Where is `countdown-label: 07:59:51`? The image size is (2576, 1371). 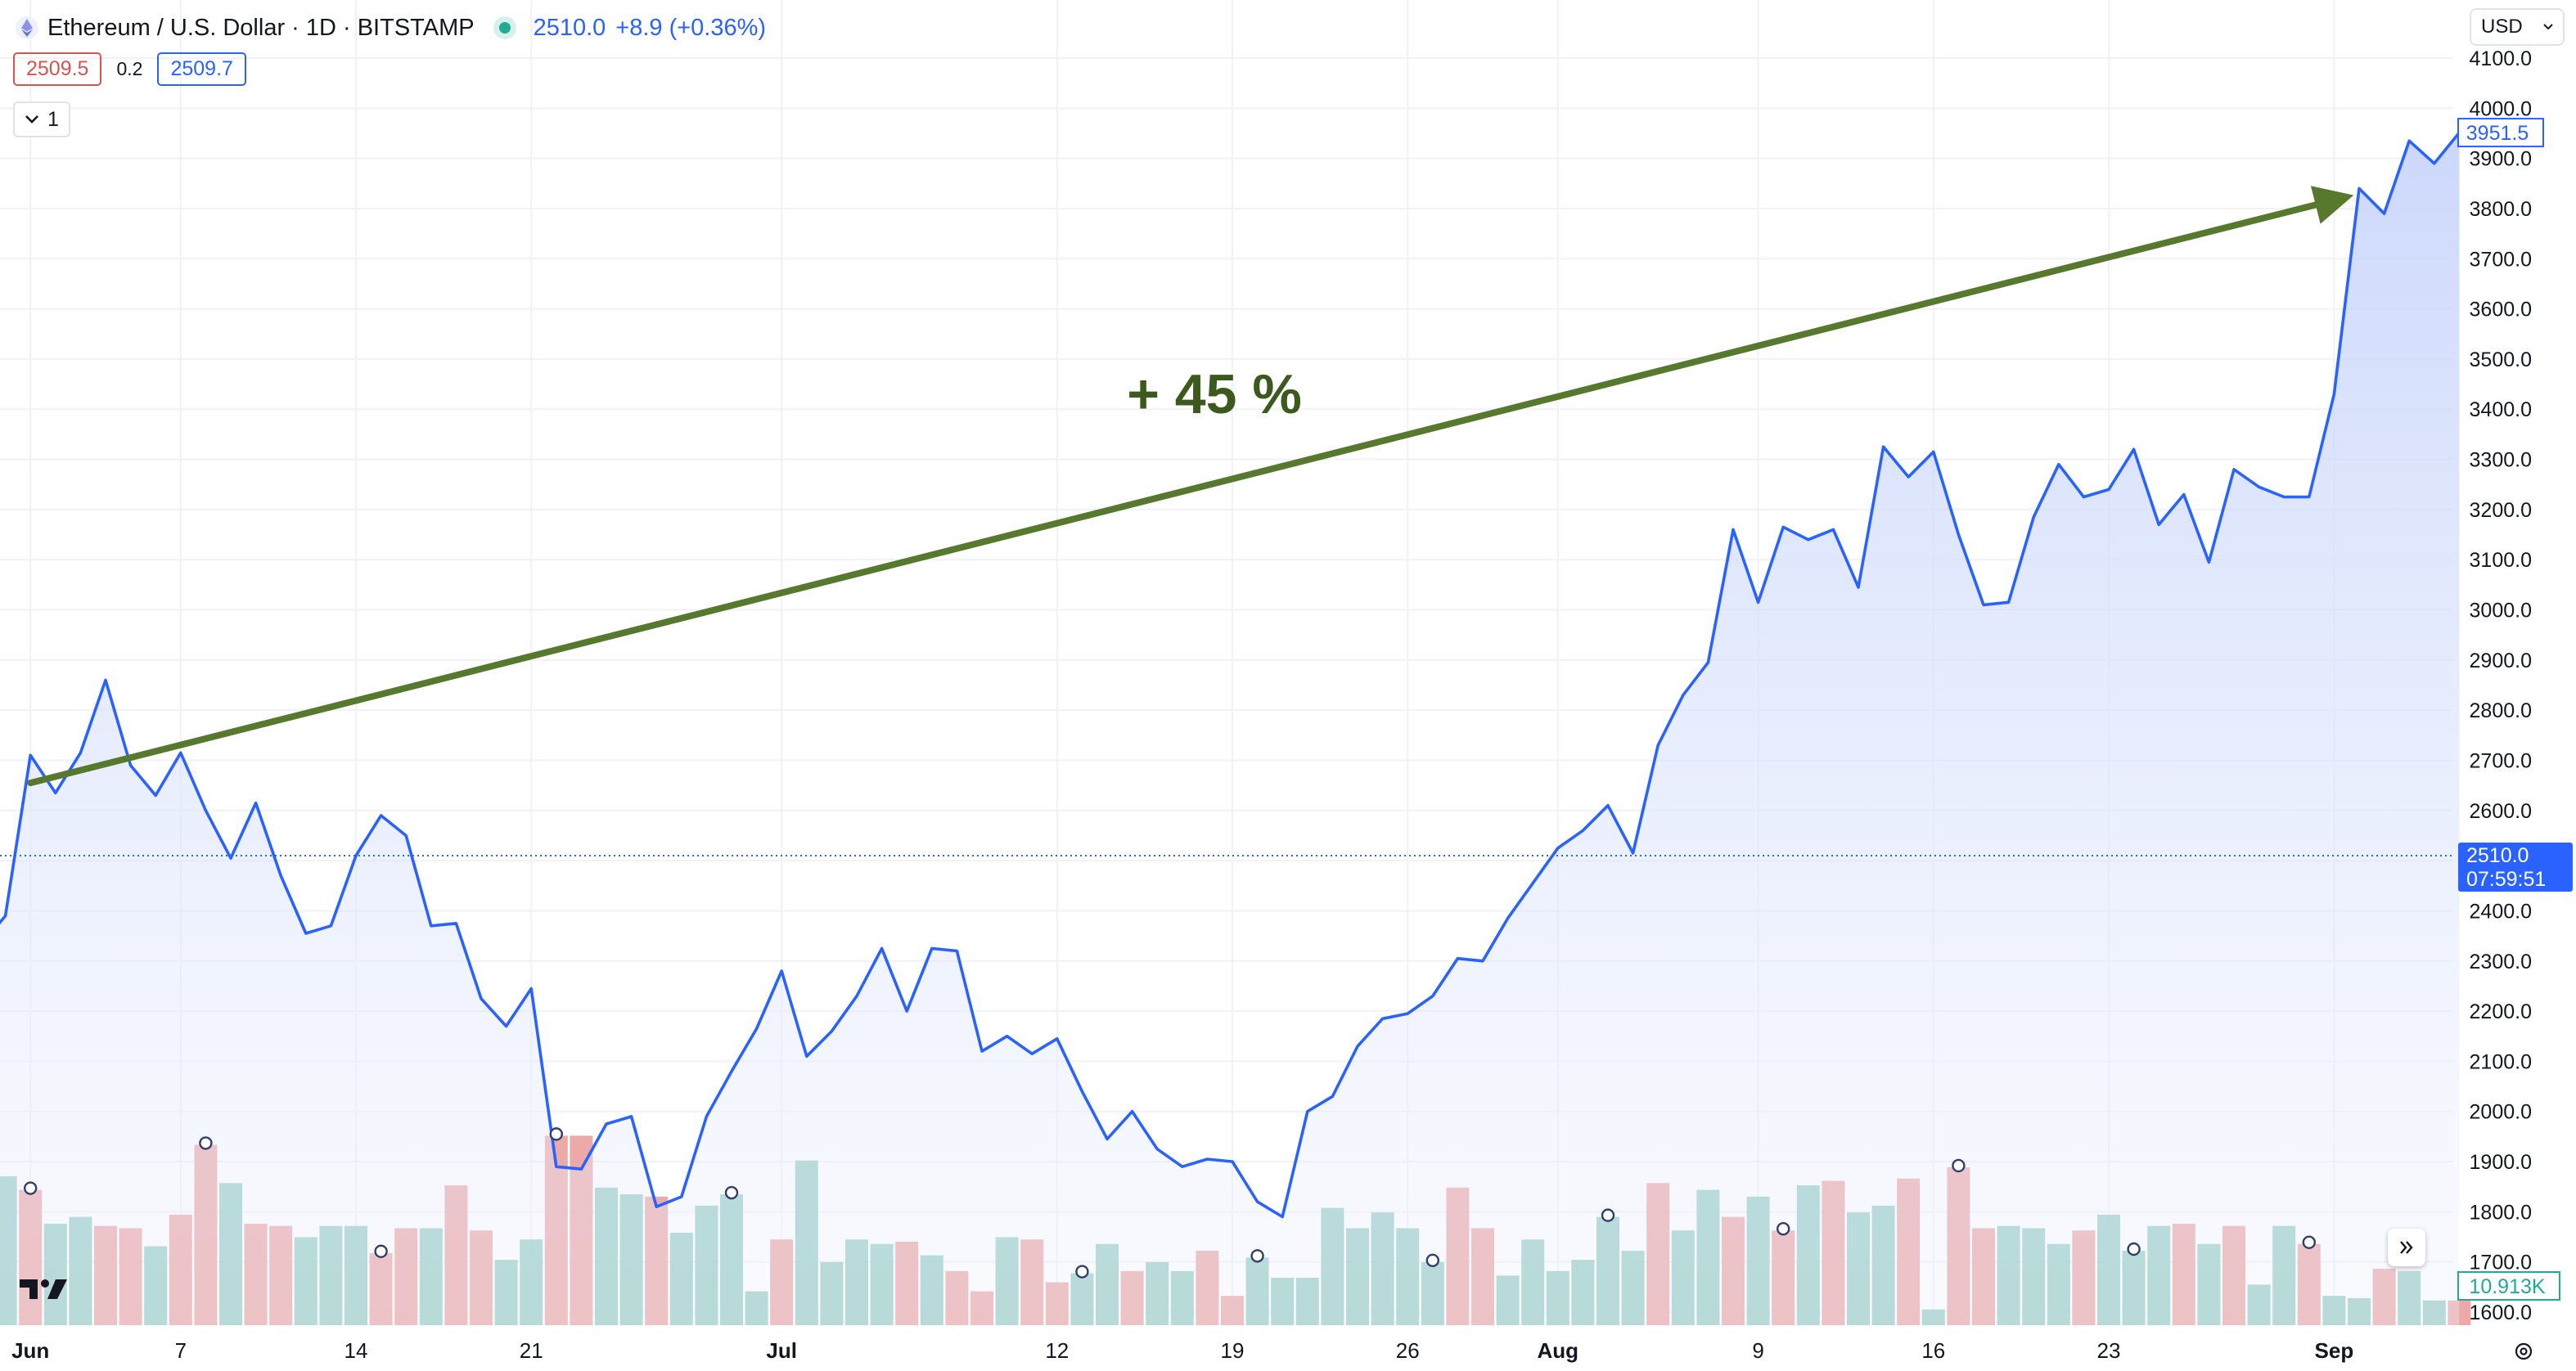 countdown-label: 07:59:51 is located at coordinates (2506, 879).